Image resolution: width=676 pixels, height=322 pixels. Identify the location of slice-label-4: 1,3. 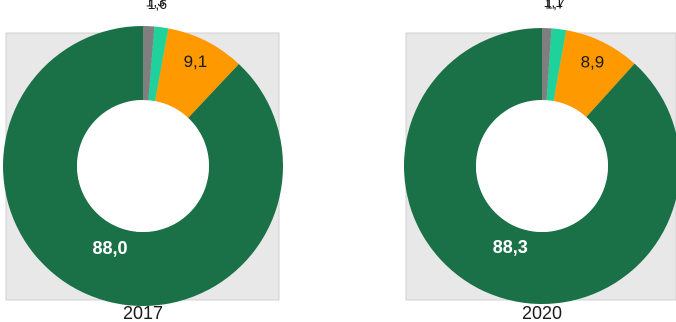
(156, 4).